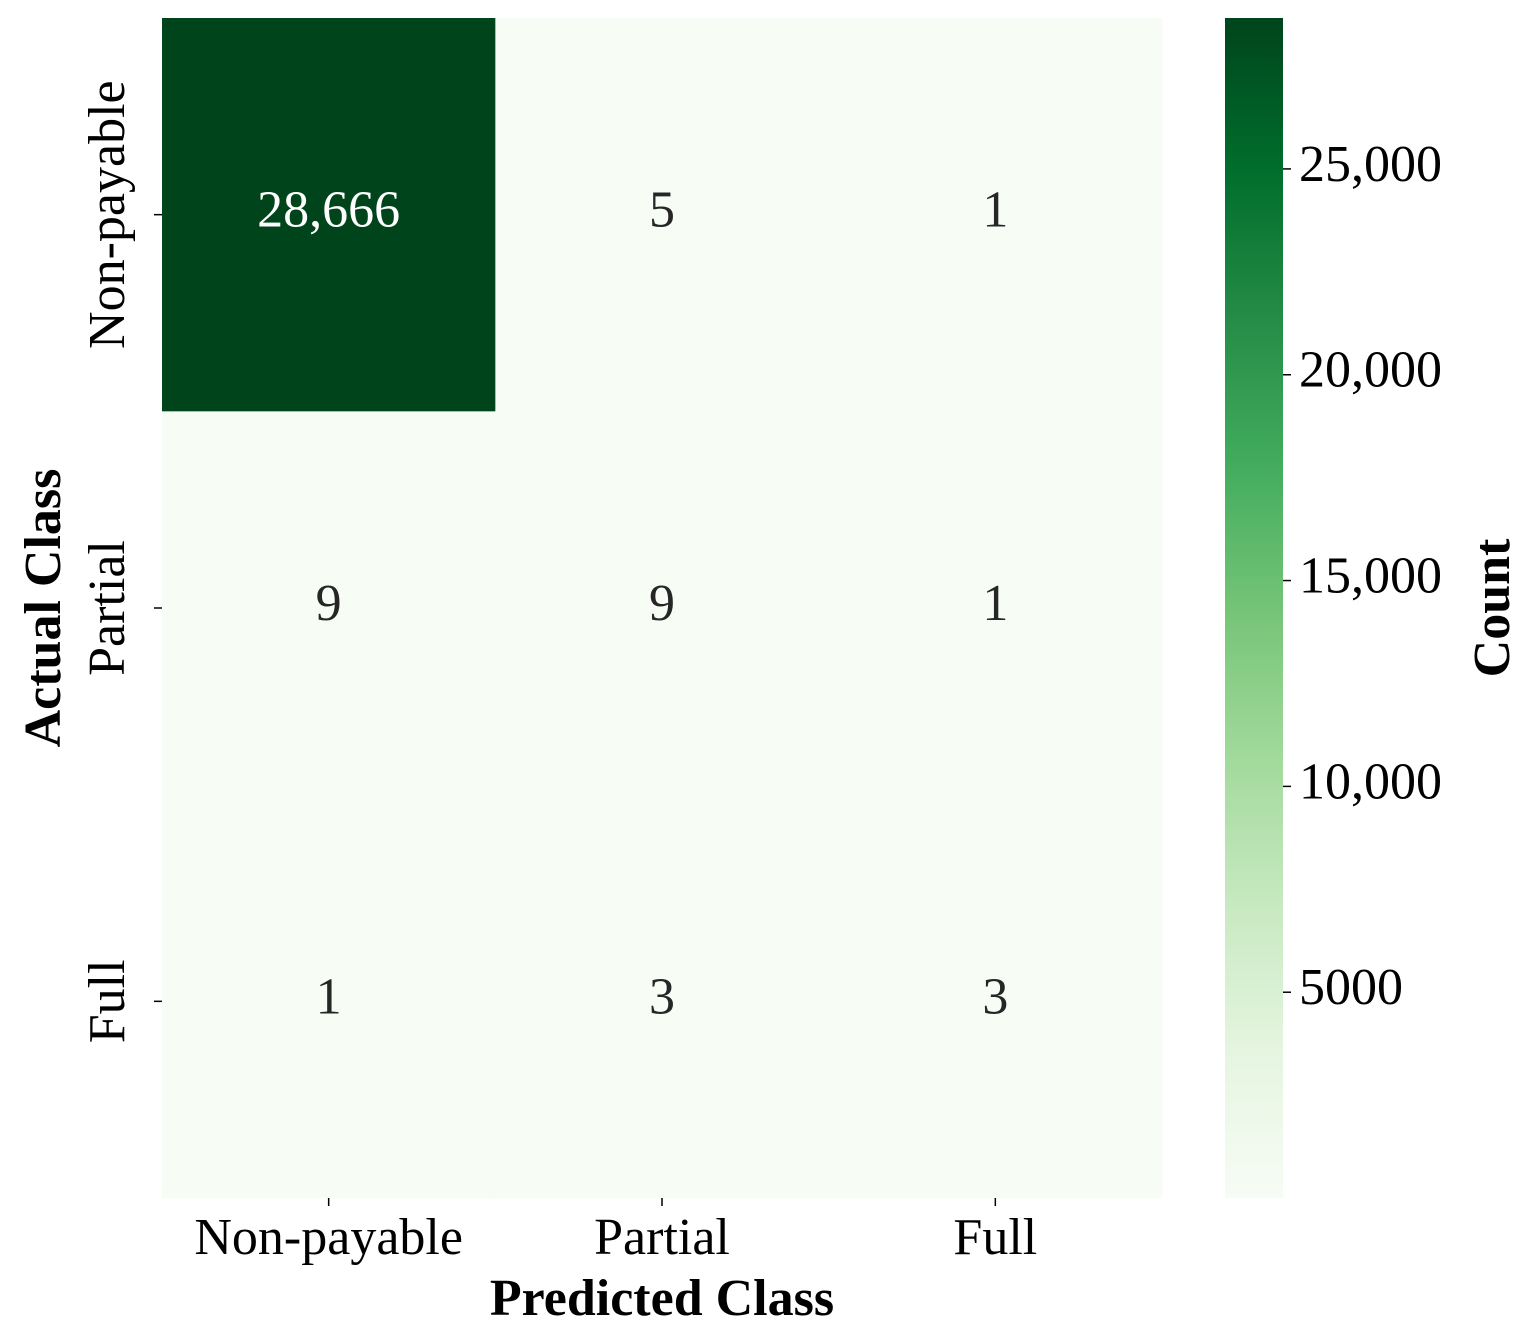 Image resolution: width=1530 pixels, height=1337 pixels. I want to click on x-tick-label: Non-payable, so click(328, 1237).